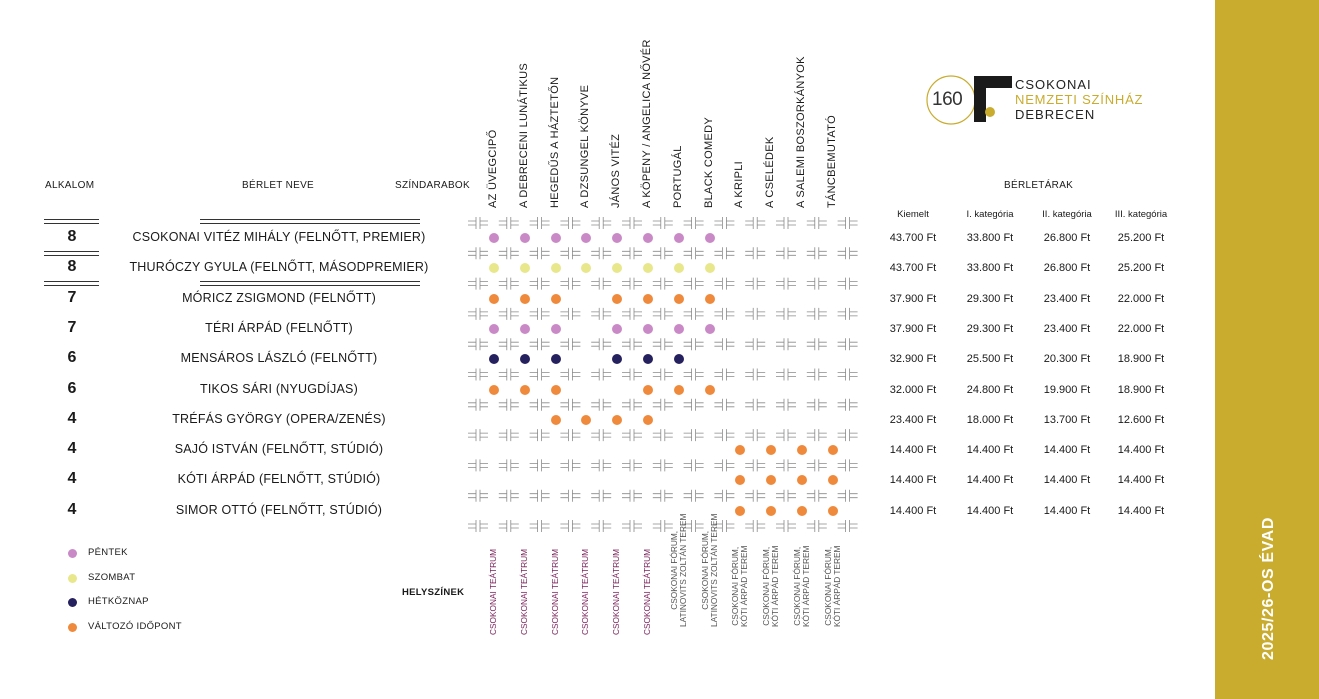 The height and width of the screenshot is (699, 1319). I want to click on price-value: 25.200 Ft, so click(1141, 238).